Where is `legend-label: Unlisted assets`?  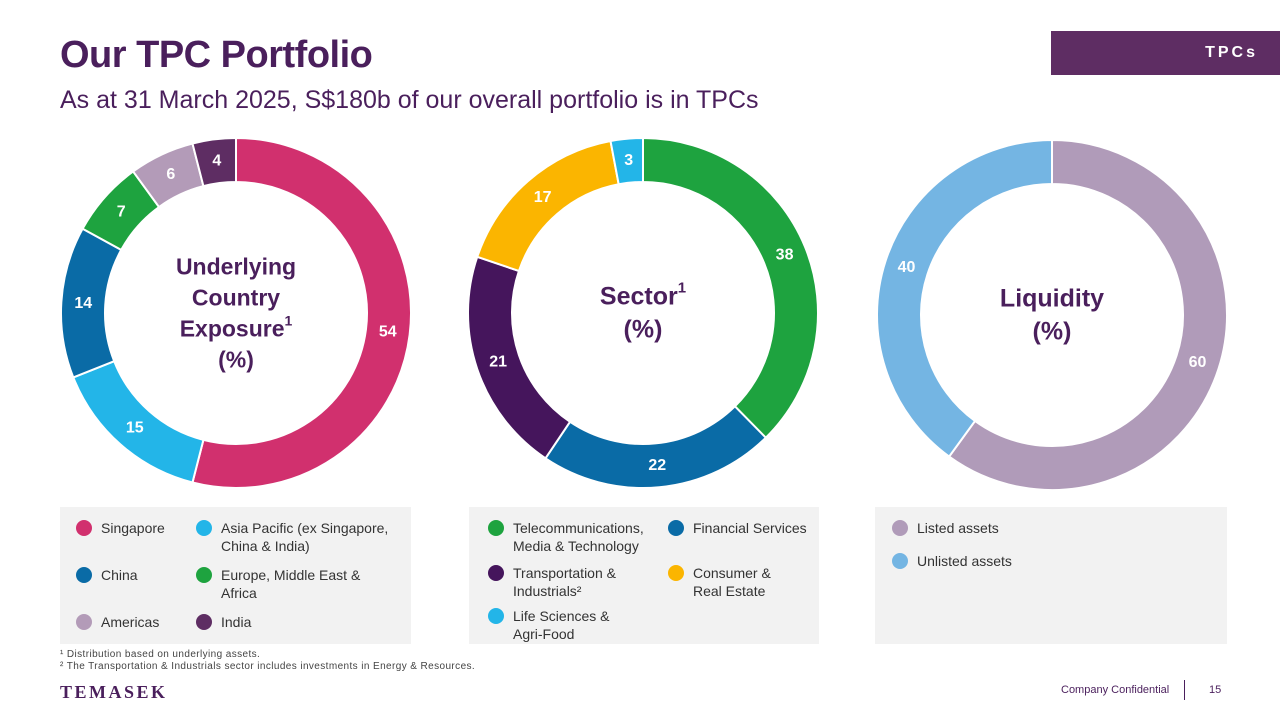 legend-label: Unlisted assets is located at coordinates (964, 561).